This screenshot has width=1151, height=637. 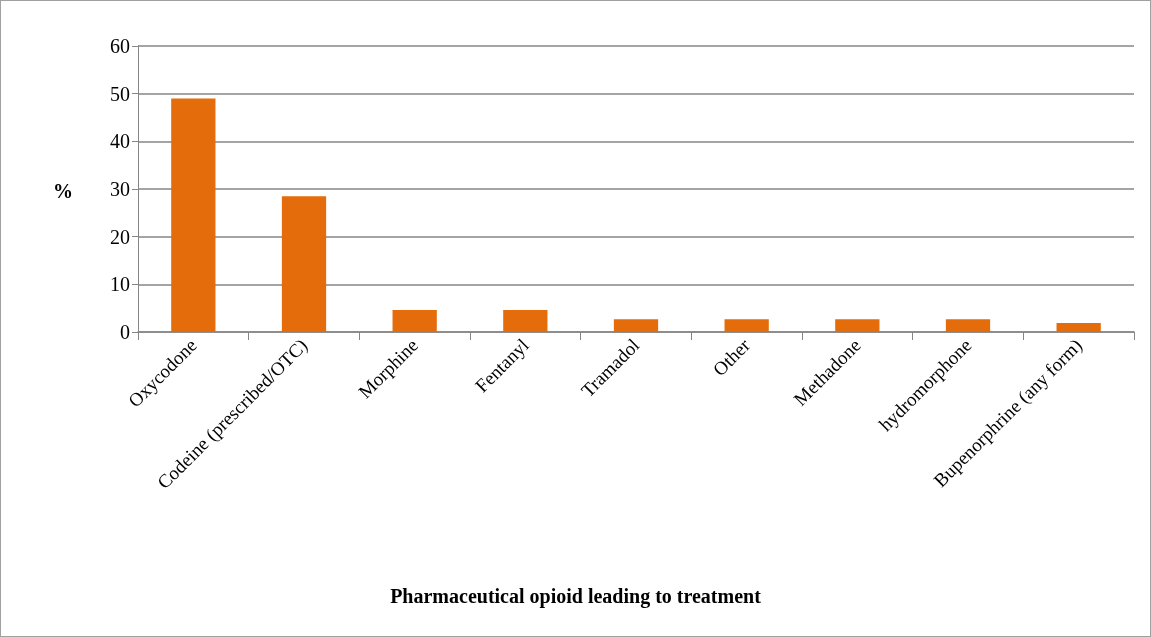 What do you see at coordinates (63, 191) in the screenshot?
I see `y-axis-title: %` at bounding box center [63, 191].